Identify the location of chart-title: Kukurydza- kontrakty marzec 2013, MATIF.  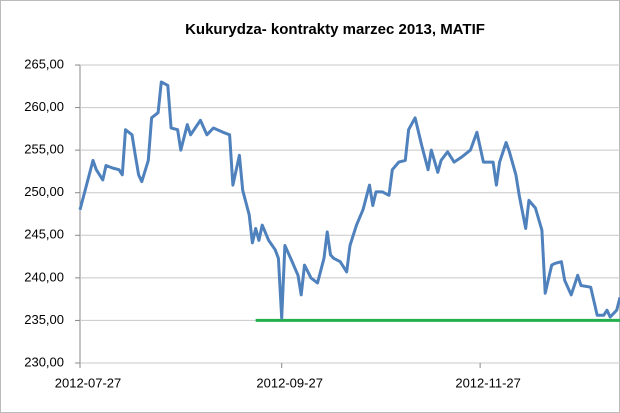
(335, 29).